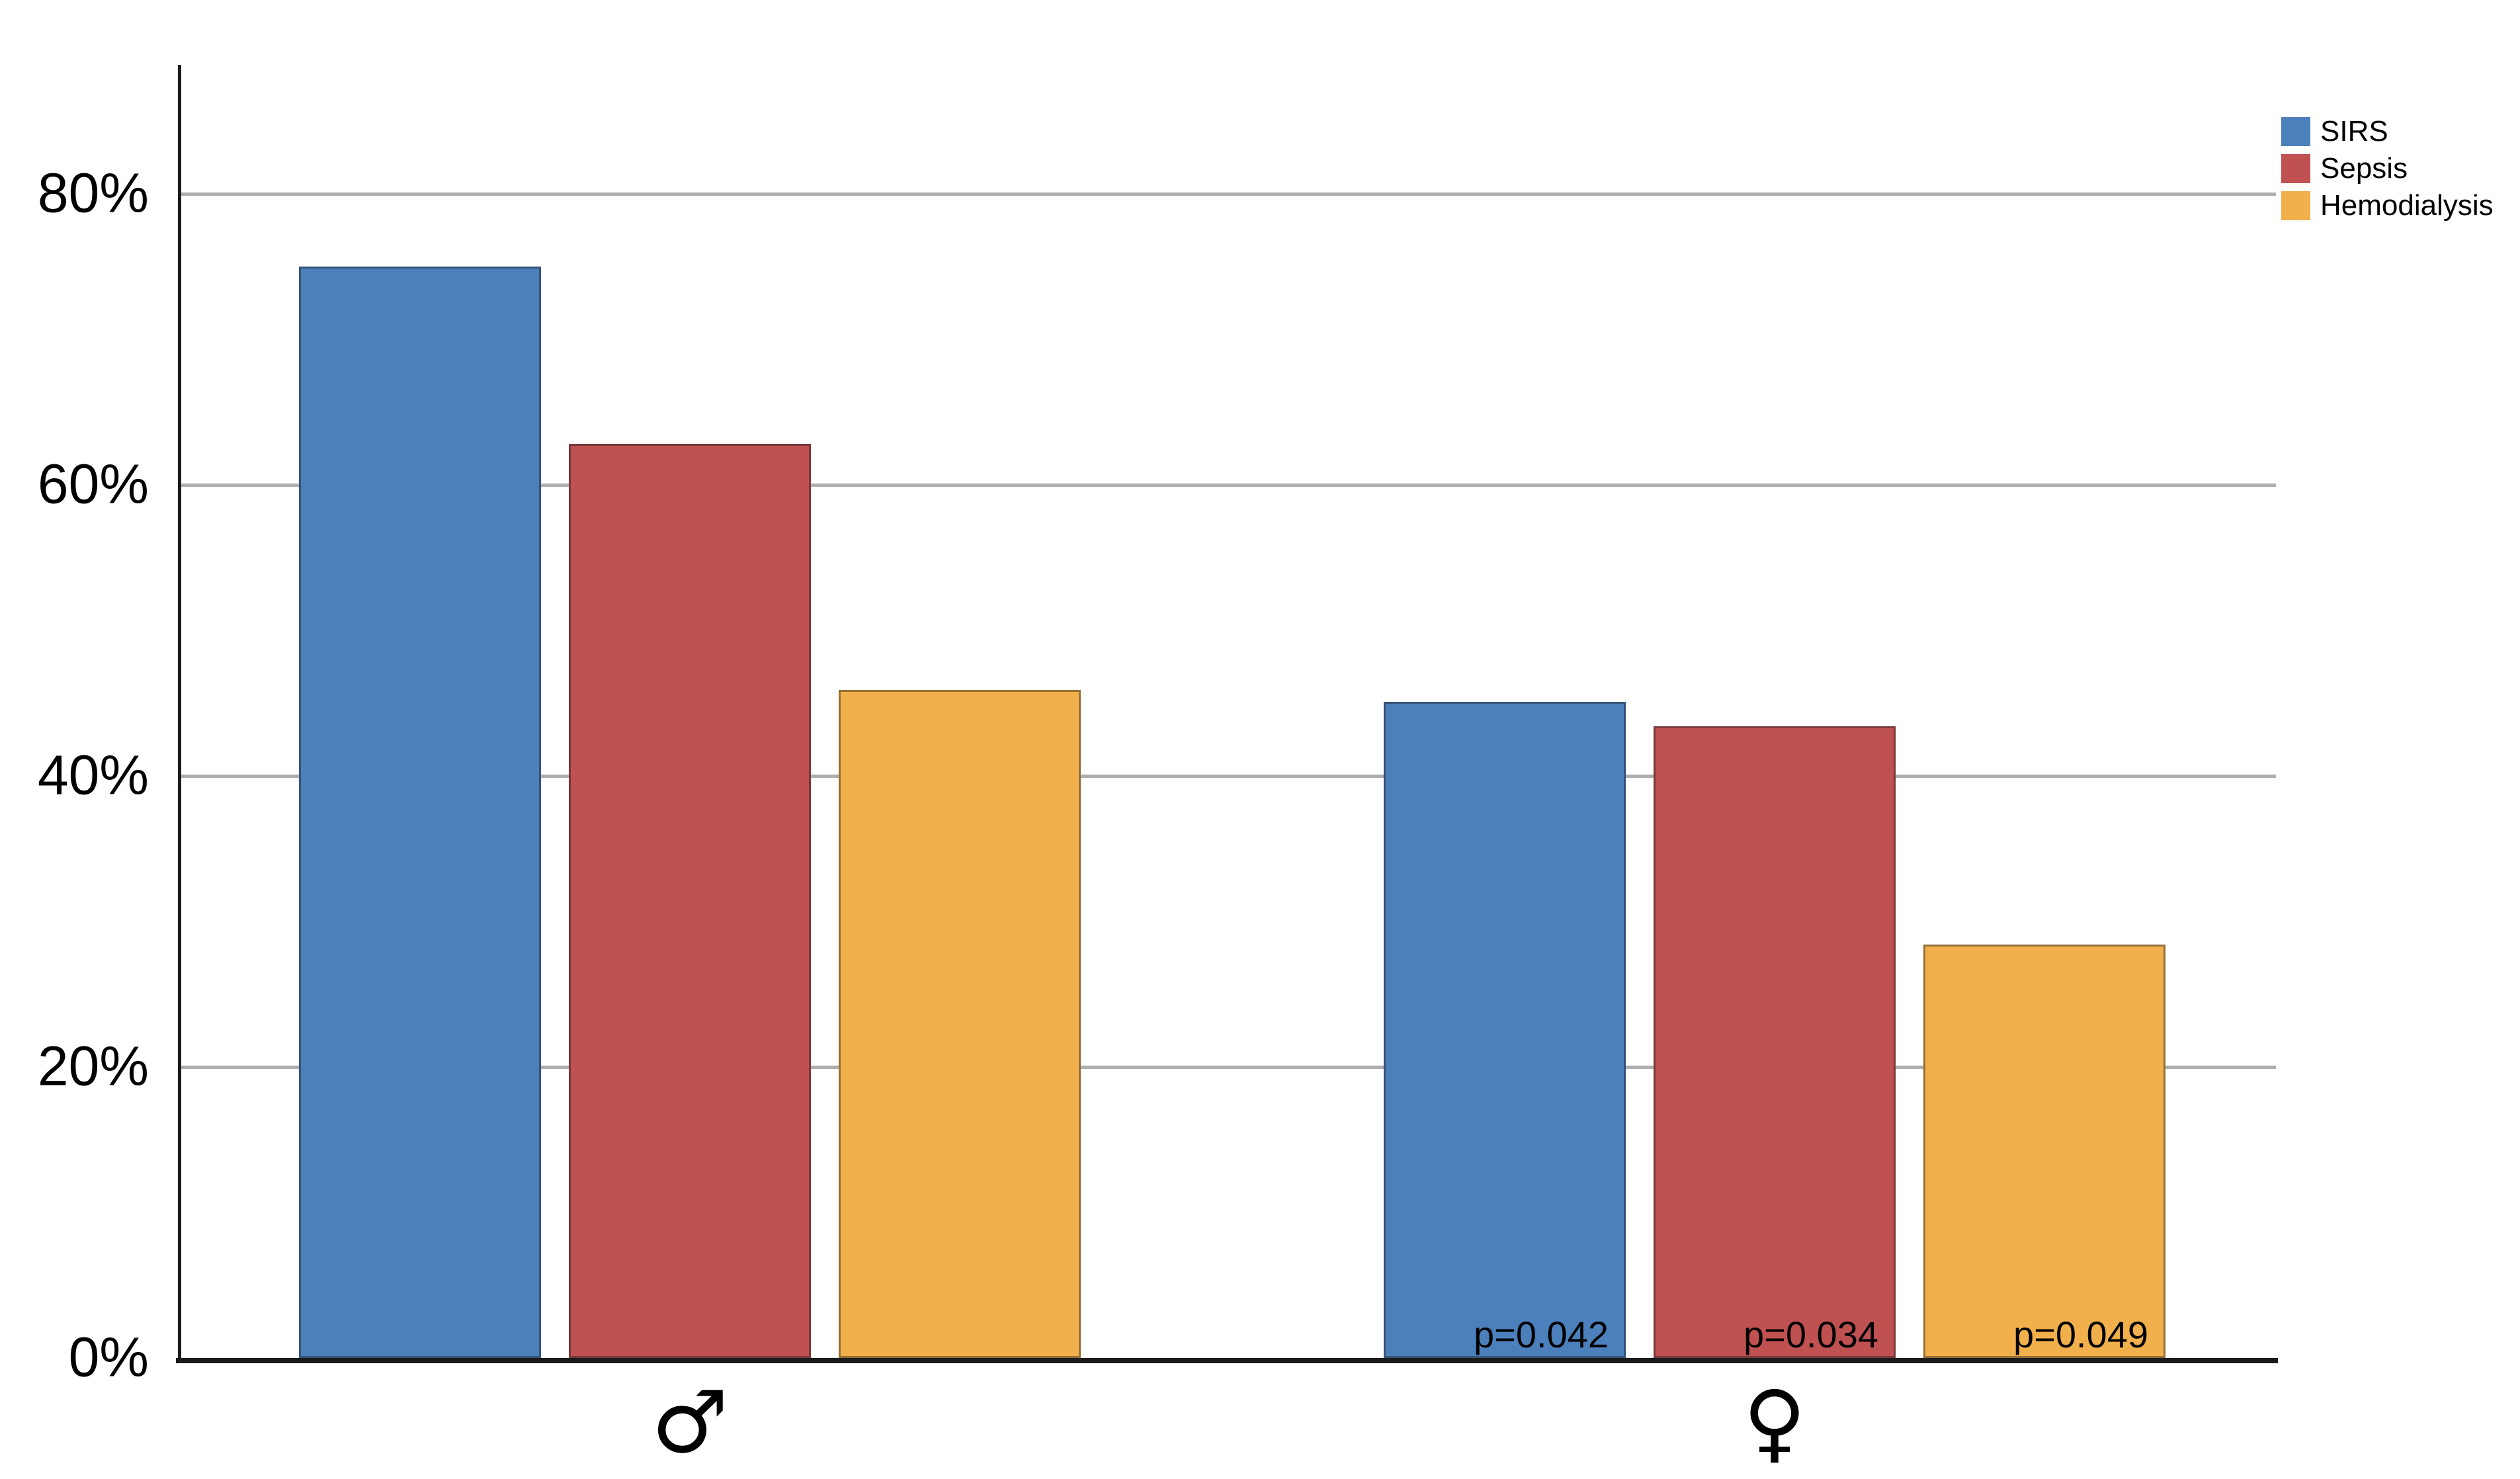 This screenshot has height=1479, width=2520. Describe the element at coordinates (108, 1357) in the screenshot. I see `y-tick-label-0: 0%` at that location.